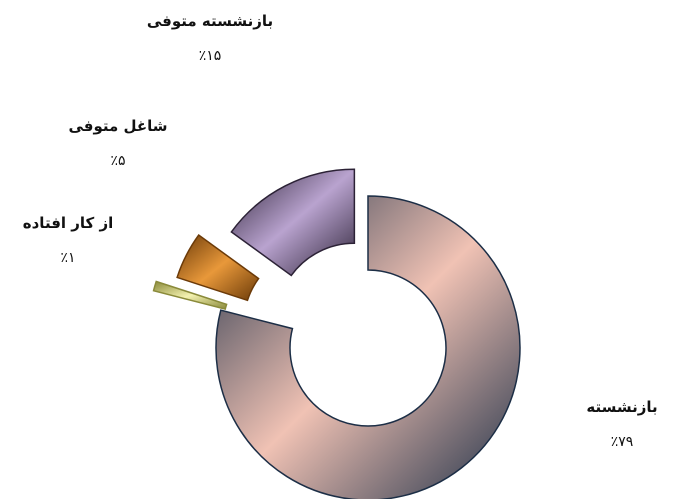 The image size is (675, 499). I want to click on label-retired: بازنشسته ٪۷۹, so click(621, 424).